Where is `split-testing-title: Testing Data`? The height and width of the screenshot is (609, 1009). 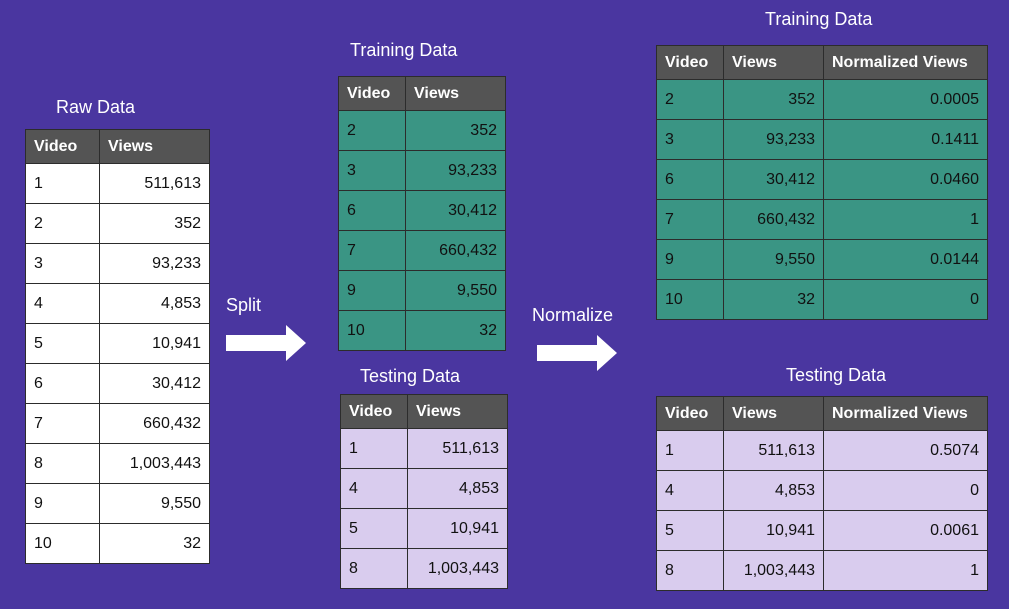 split-testing-title: Testing Data is located at coordinates (410, 376).